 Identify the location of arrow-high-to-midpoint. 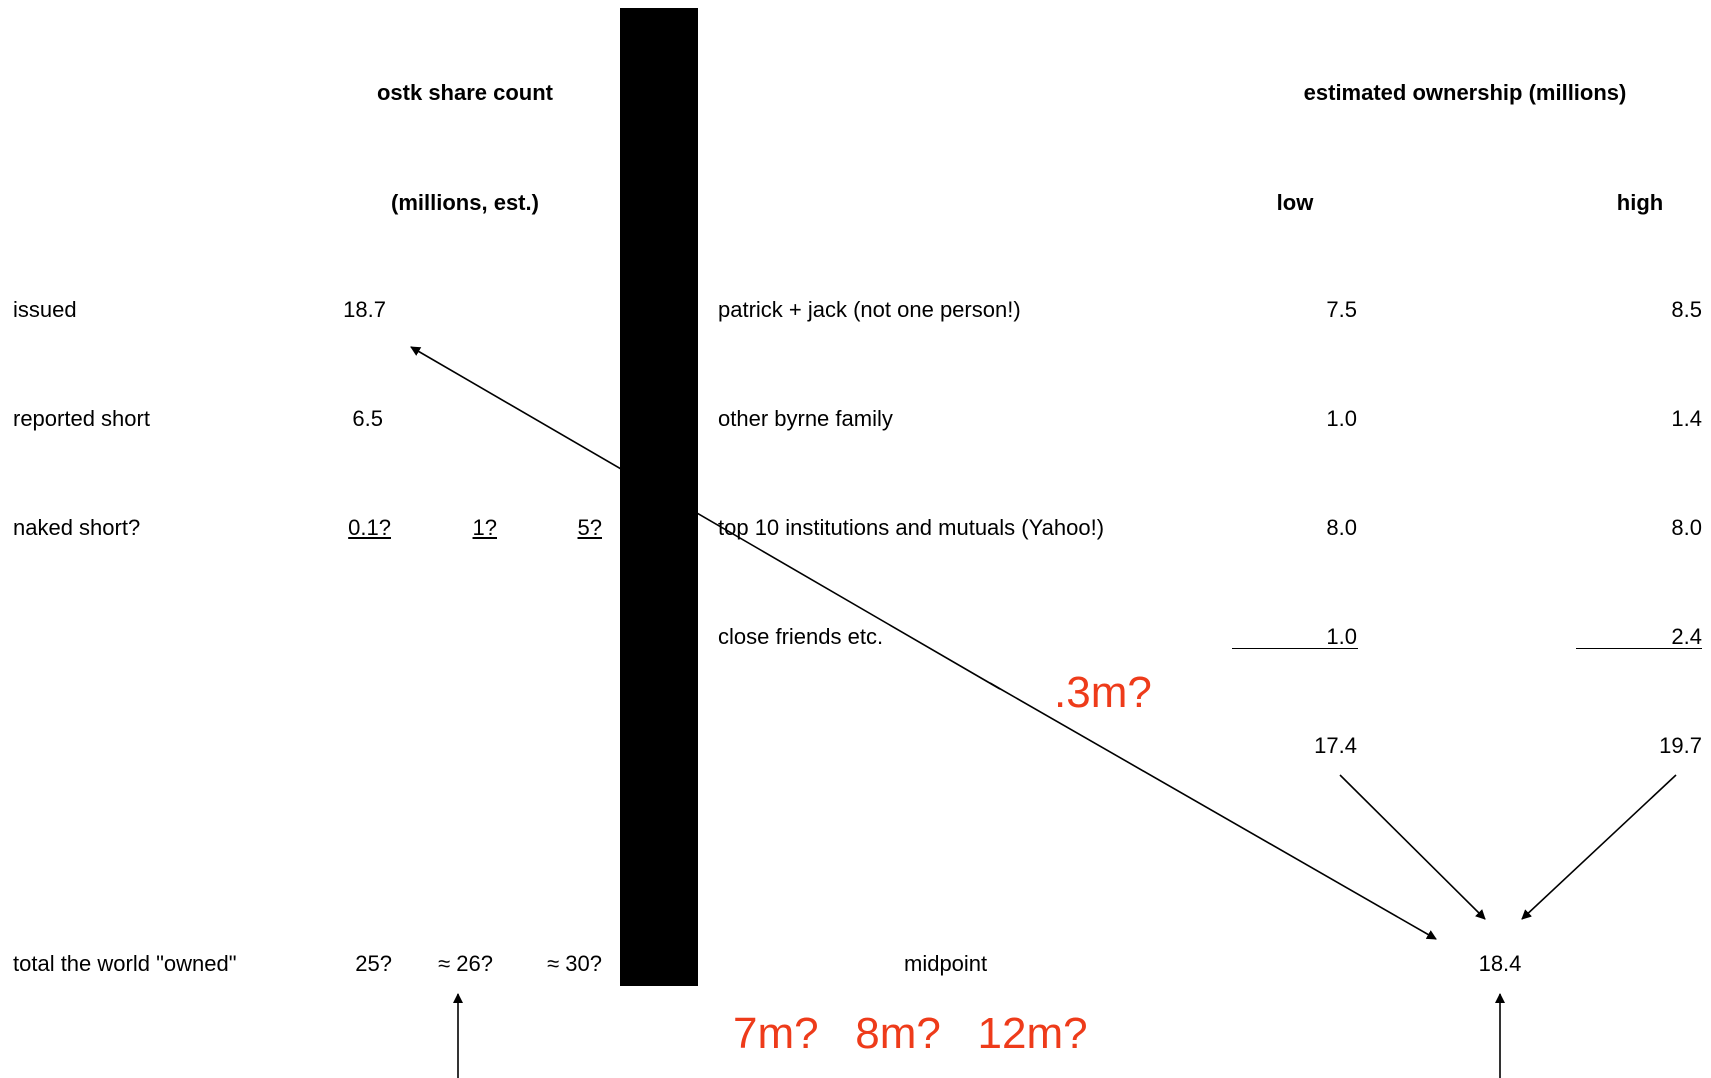
(1599, 847).